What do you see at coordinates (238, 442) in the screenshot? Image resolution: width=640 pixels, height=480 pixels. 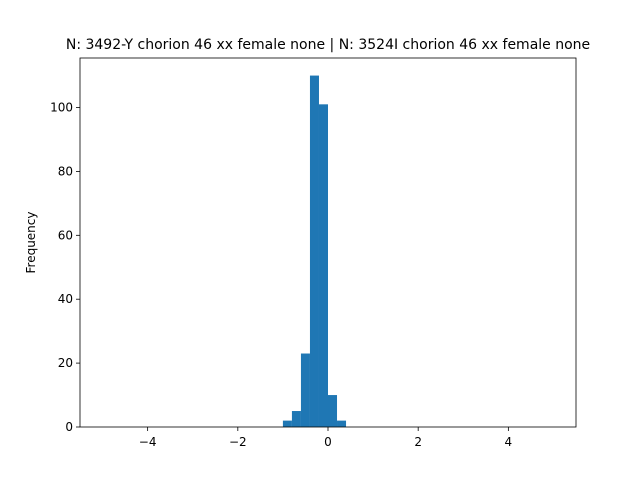 I see `x-tick-label: −2` at bounding box center [238, 442].